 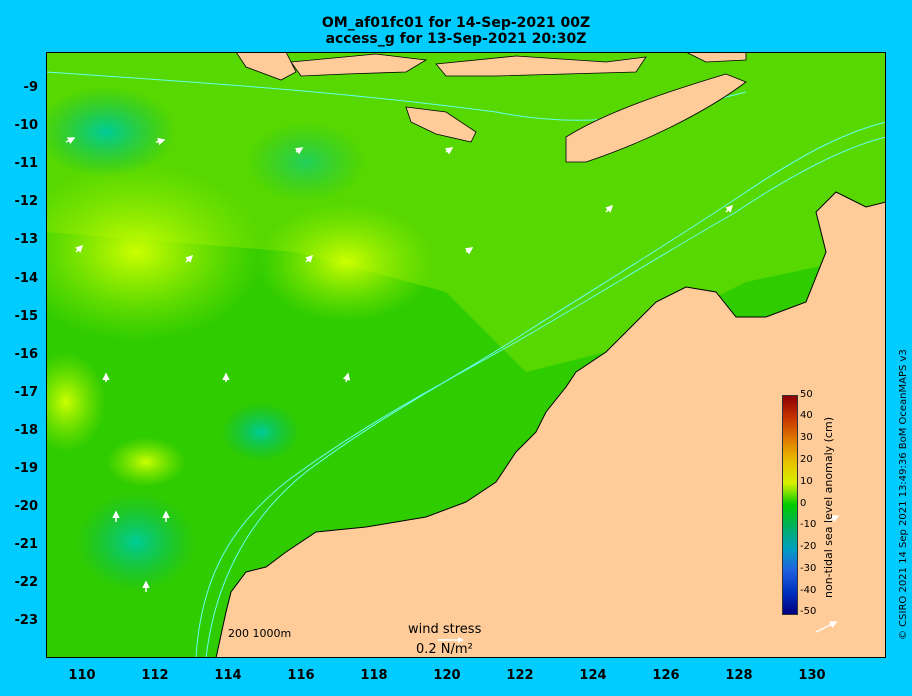 I want to click on map-title-line-1: OM_af01fc01 for 14-Sep-2021 00Z, so click(x=456, y=23).